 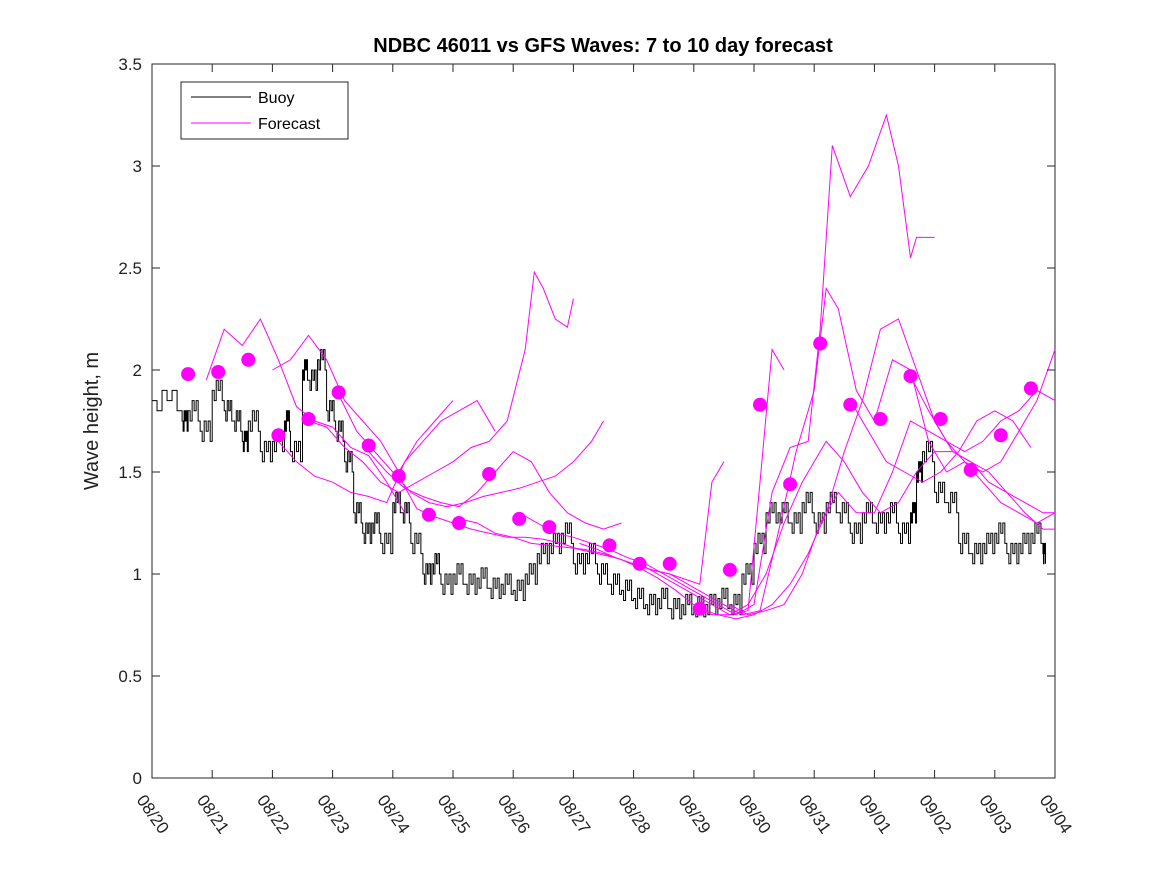 What do you see at coordinates (92, 421) in the screenshot?
I see `y-axis-label: Wave height, m` at bounding box center [92, 421].